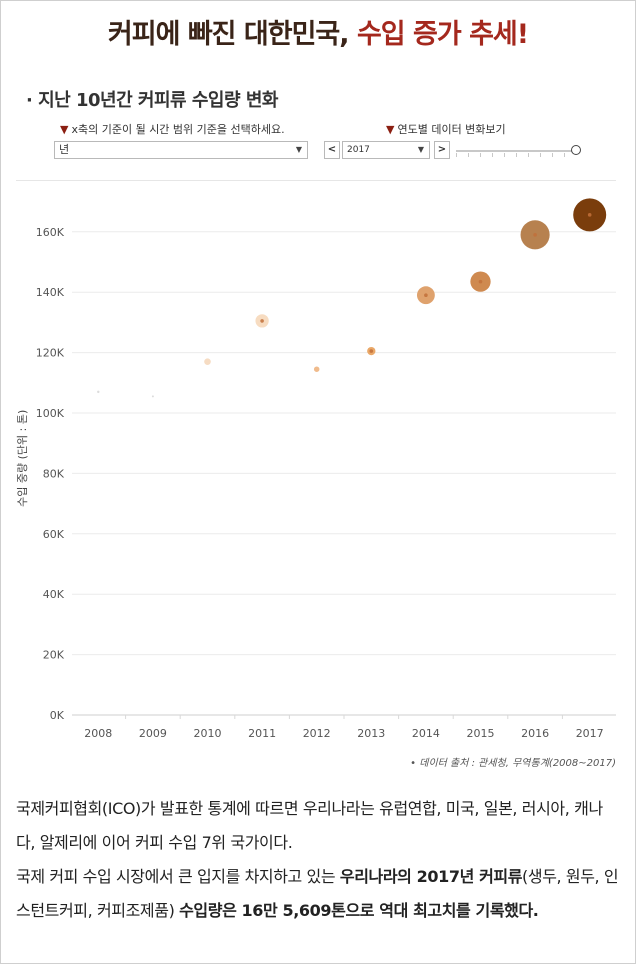 This screenshot has width=636, height=964. I want to click on section-title: · 지난 10년간 커피류 수입량 변화, so click(152, 100).